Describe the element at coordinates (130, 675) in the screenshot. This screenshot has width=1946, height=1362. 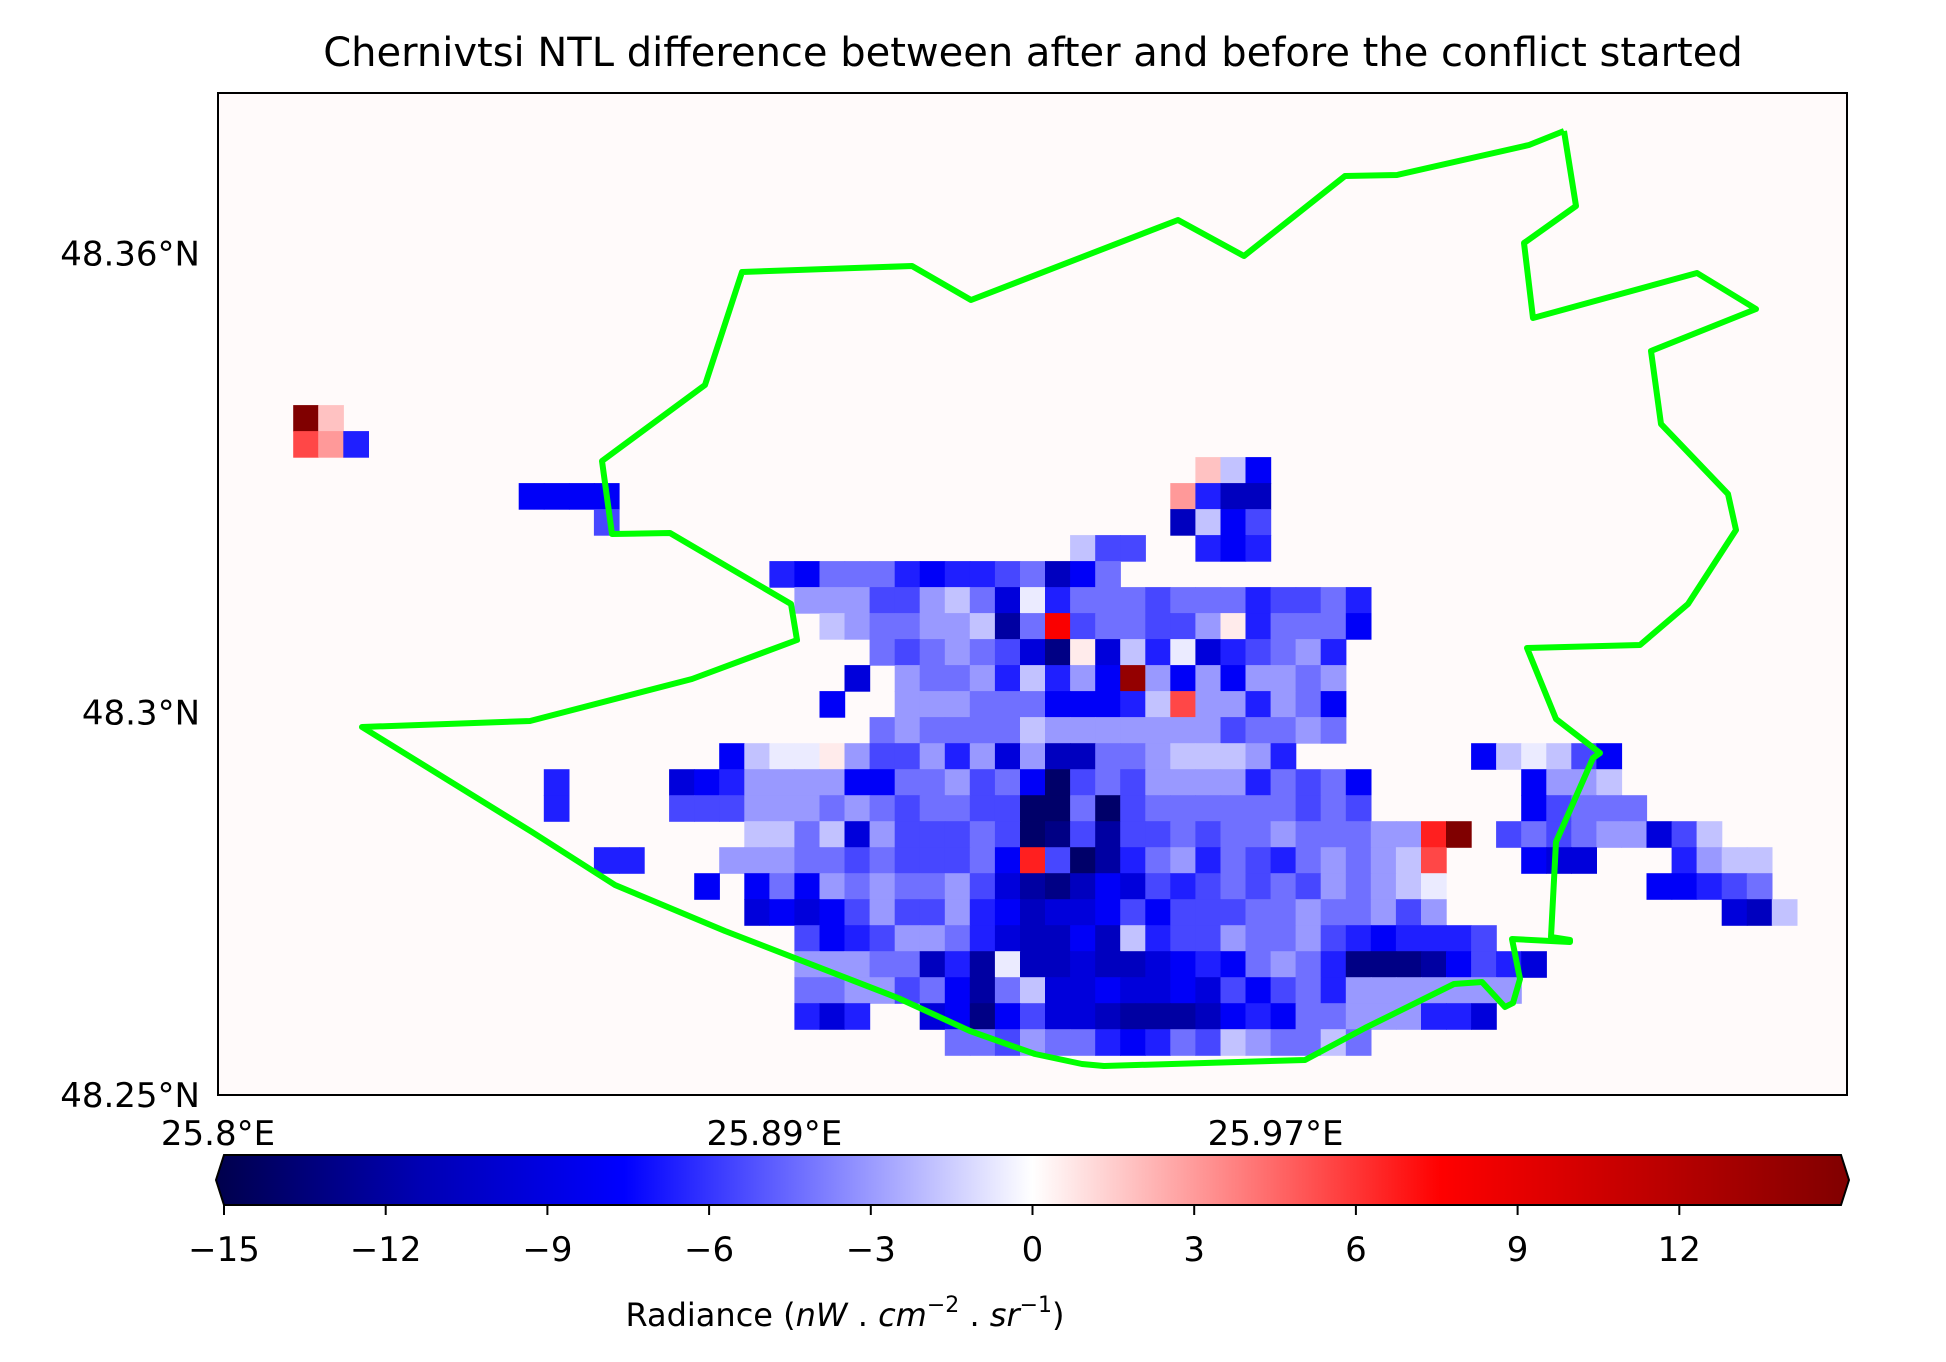
I see `latitude-ticks: 48.25°N 48.3°N 48.36°N` at that location.